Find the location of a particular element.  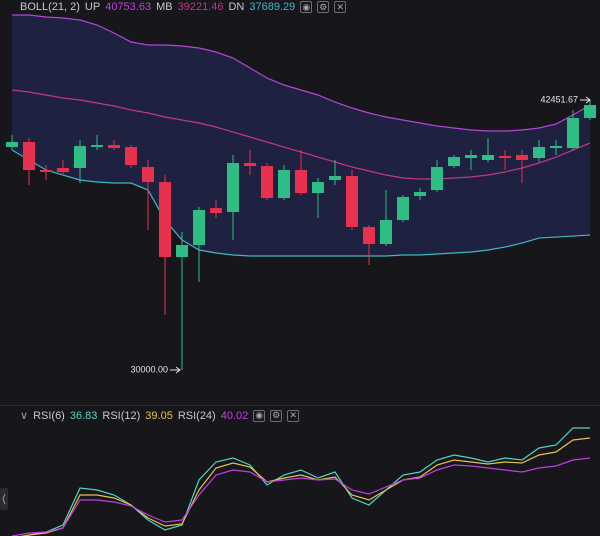

legend-name: UP is located at coordinates (92, 7).